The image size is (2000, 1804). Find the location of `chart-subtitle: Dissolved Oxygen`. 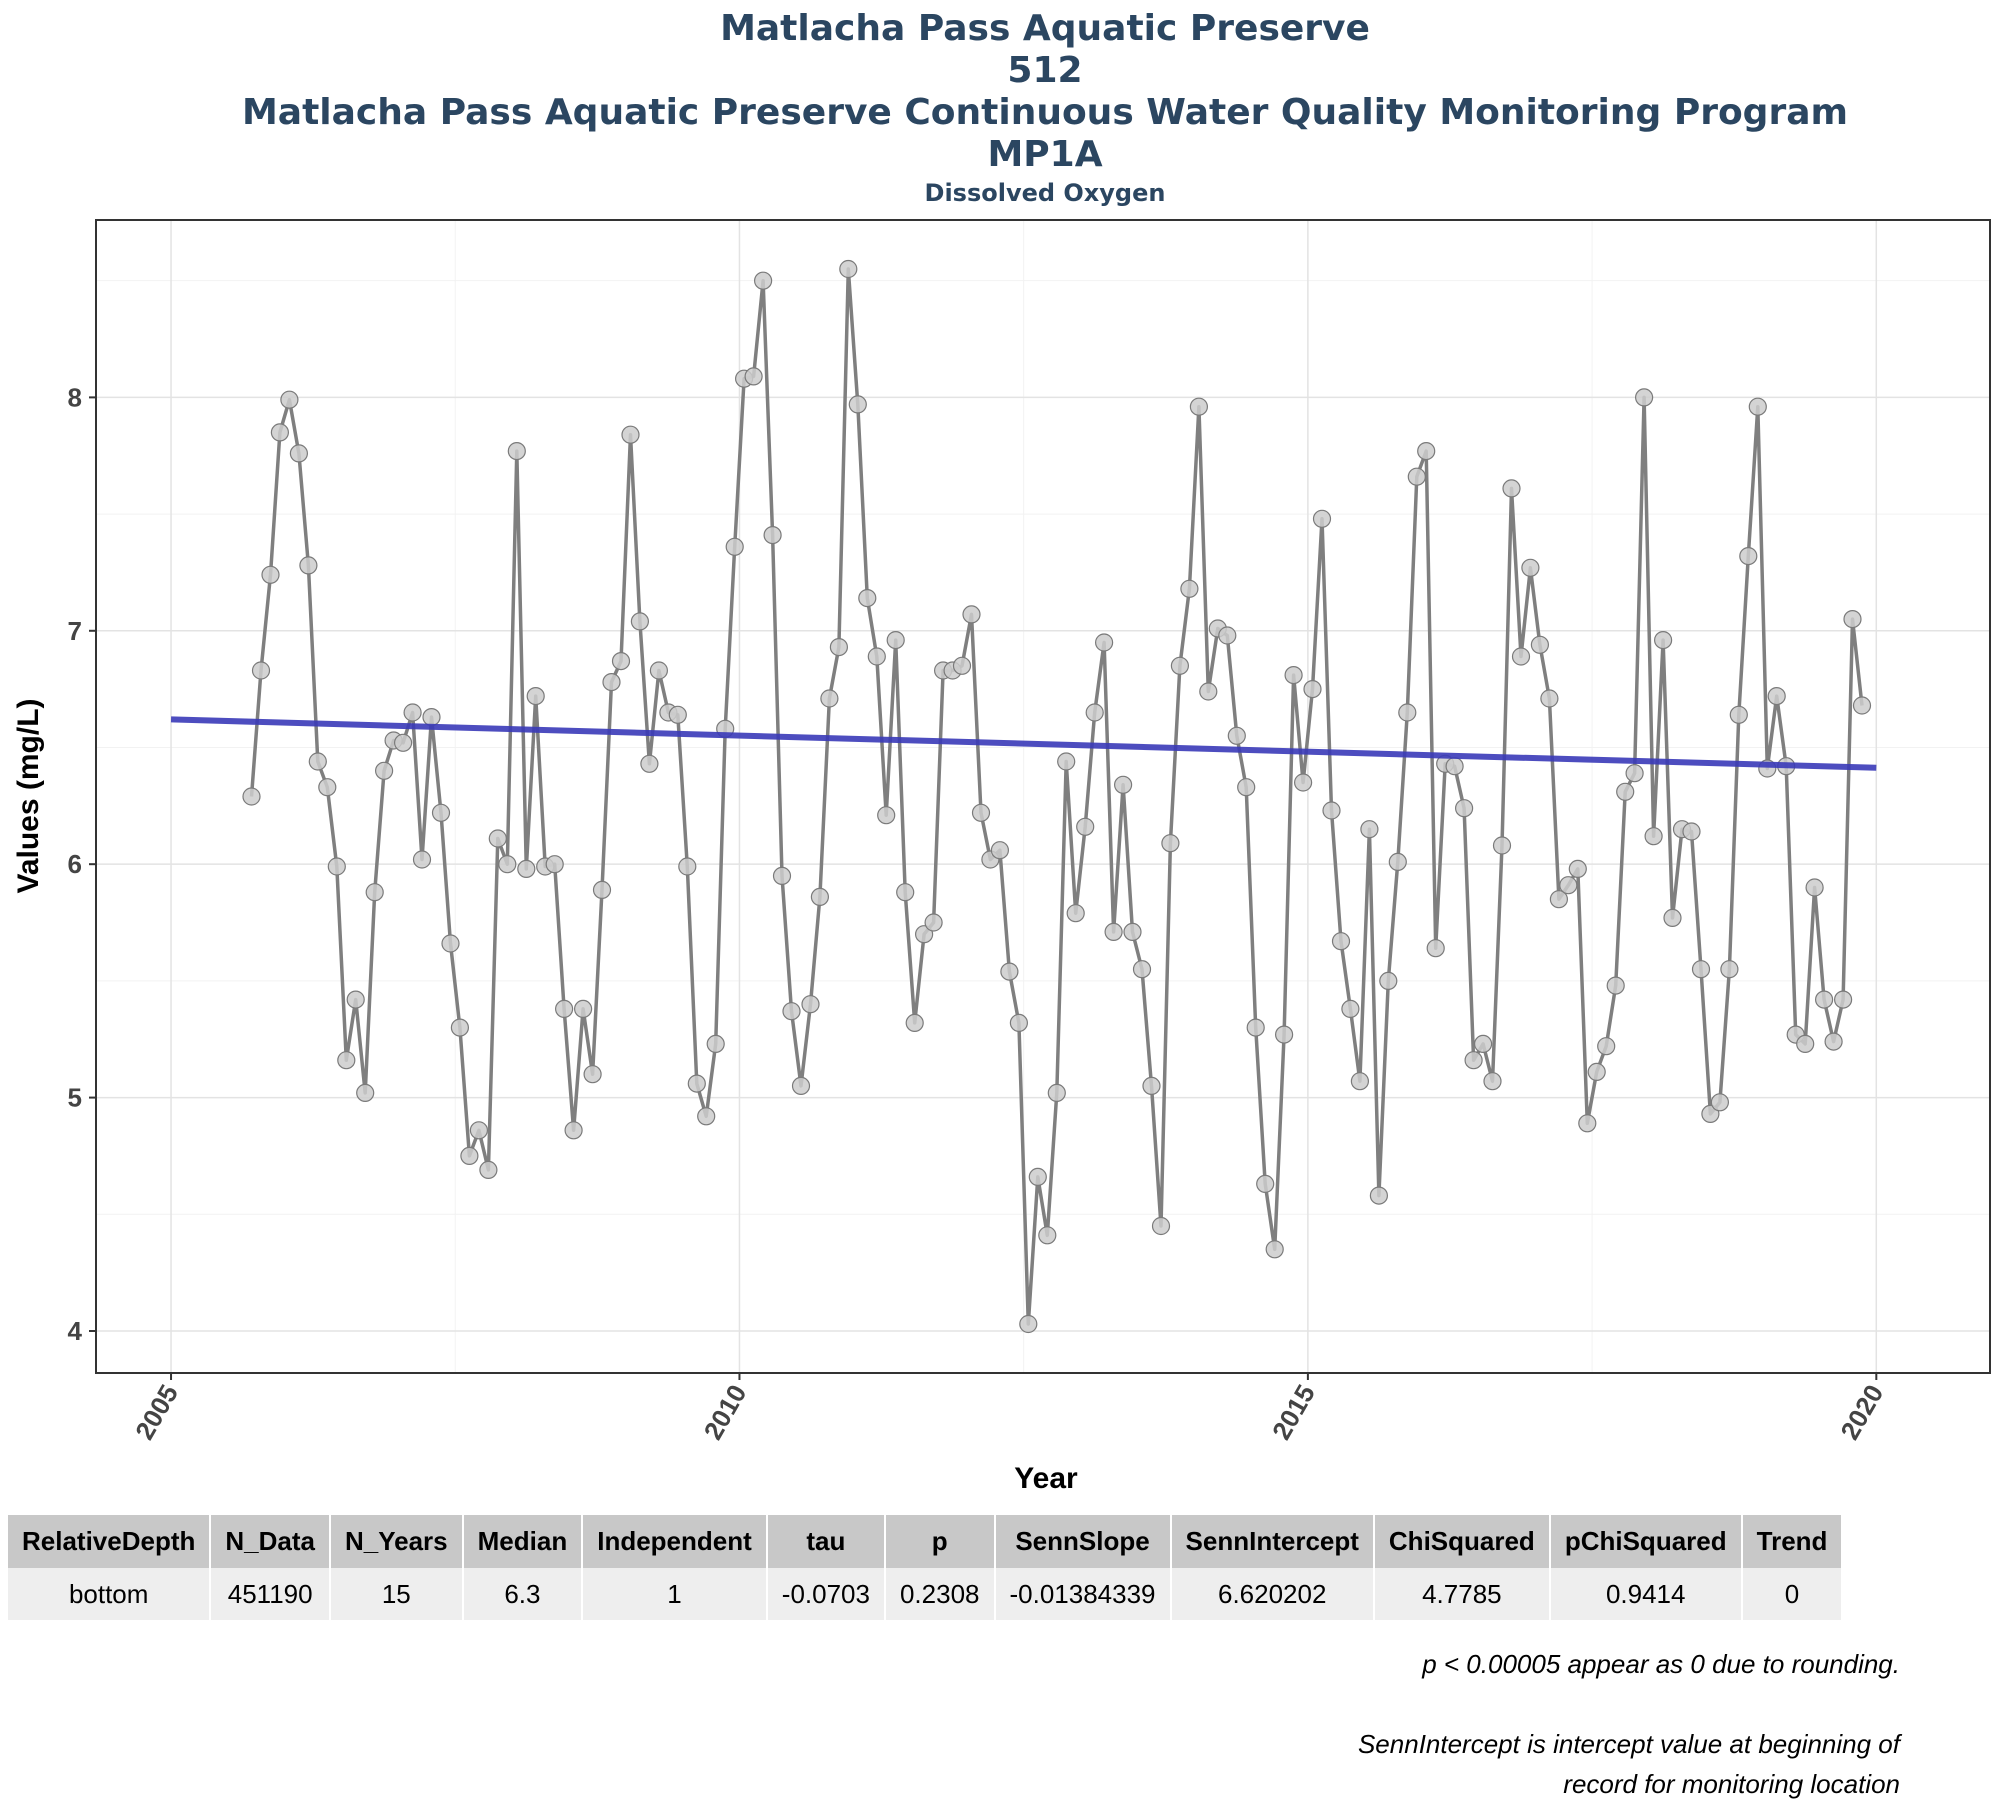

chart-subtitle: Dissolved Oxygen is located at coordinates (1045, 193).